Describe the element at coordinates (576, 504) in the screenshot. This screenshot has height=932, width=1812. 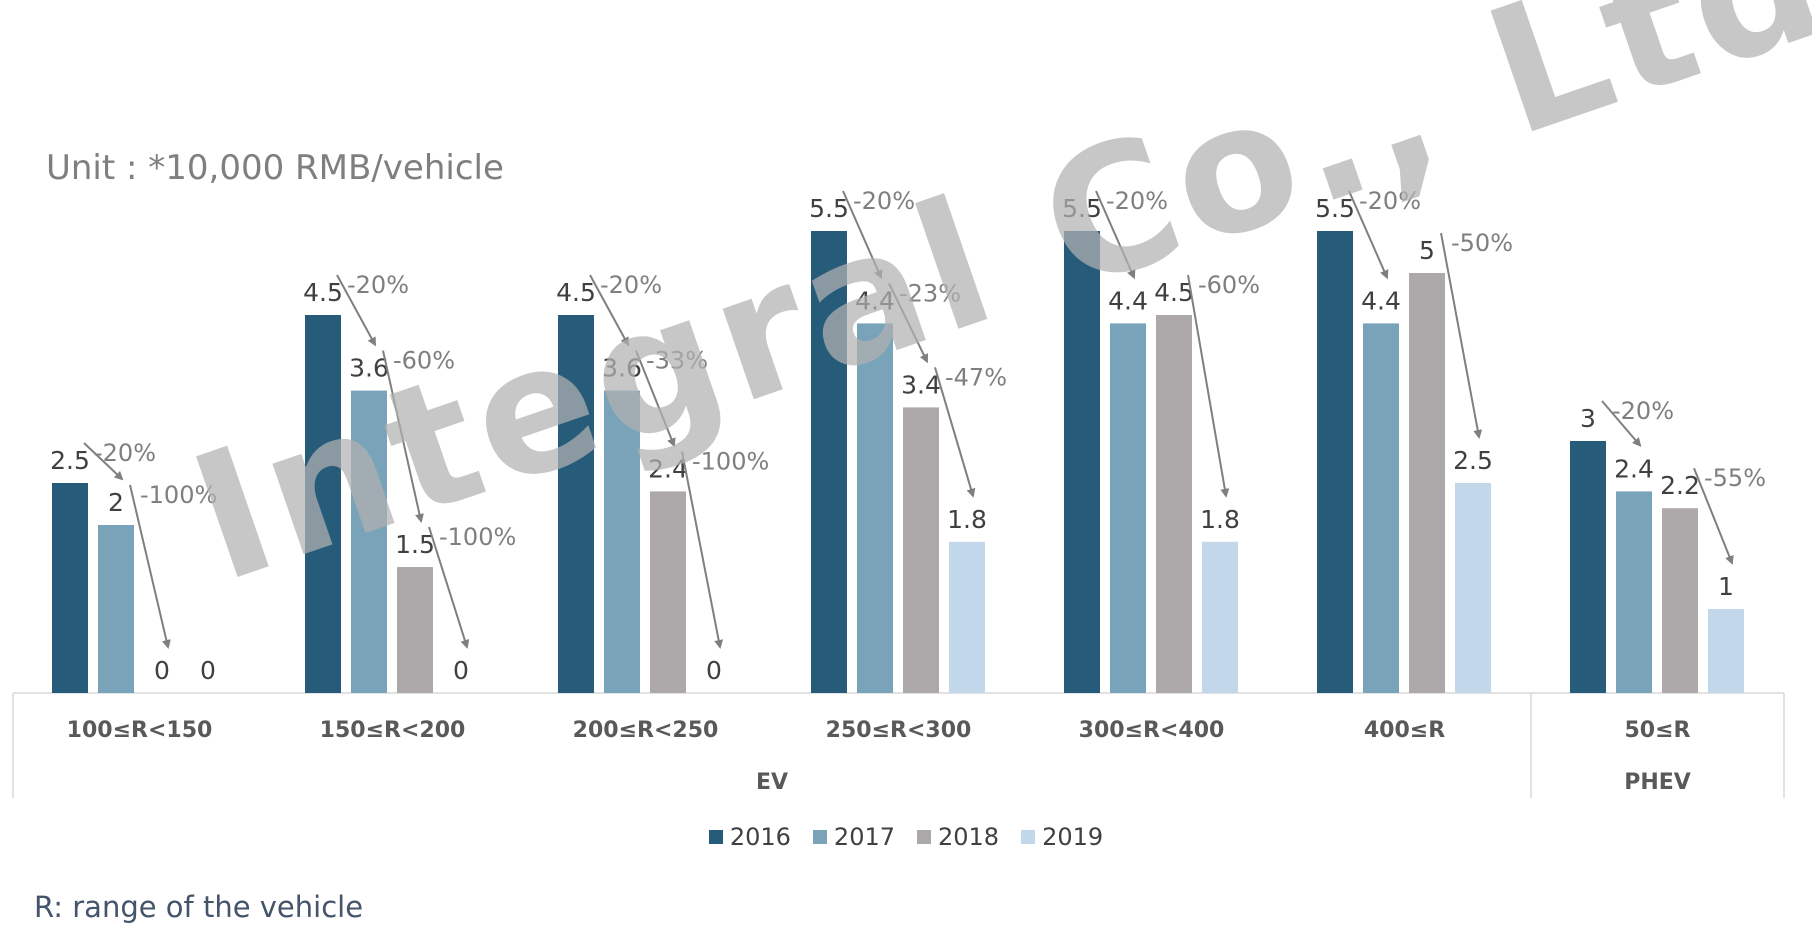
I see `bar-2016-200lerlt250` at that location.